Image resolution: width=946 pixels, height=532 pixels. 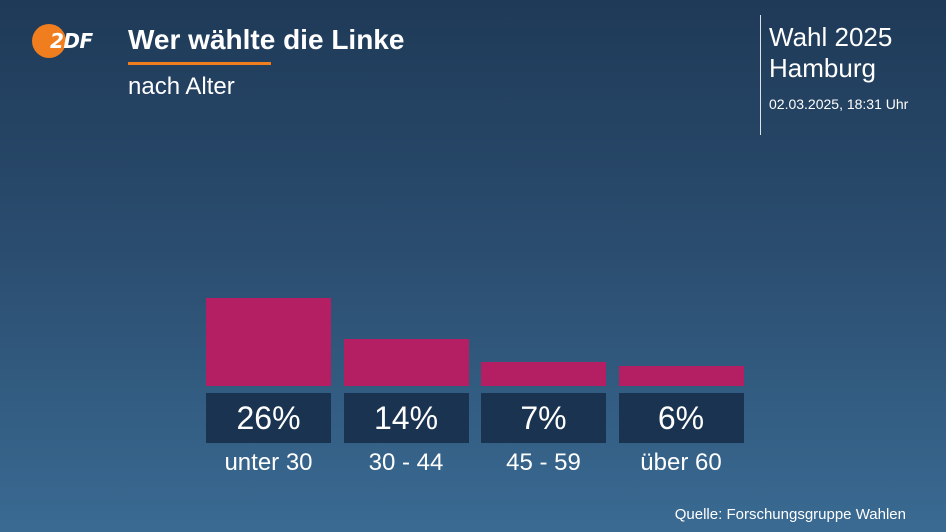 What do you see at coordinates (49, 41) in the screenshot?
I see `zdf-logo-circle` at bounding box center [49, 41].